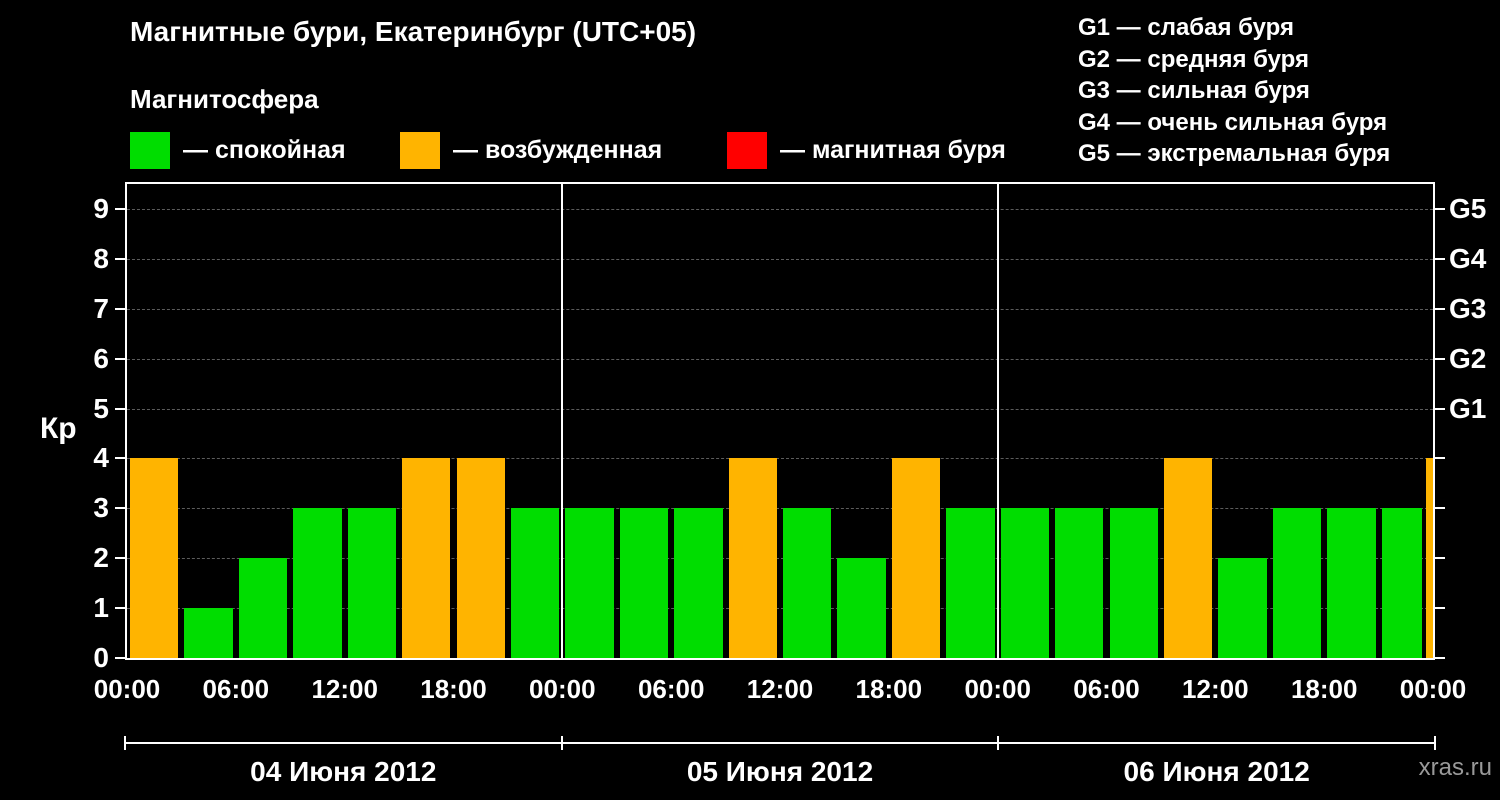 The width and height of the screenshot is (1500, 800). Describe the element at coordinates (101, 258) in the screenshot. I see `y-tick-label: 8` at that location.